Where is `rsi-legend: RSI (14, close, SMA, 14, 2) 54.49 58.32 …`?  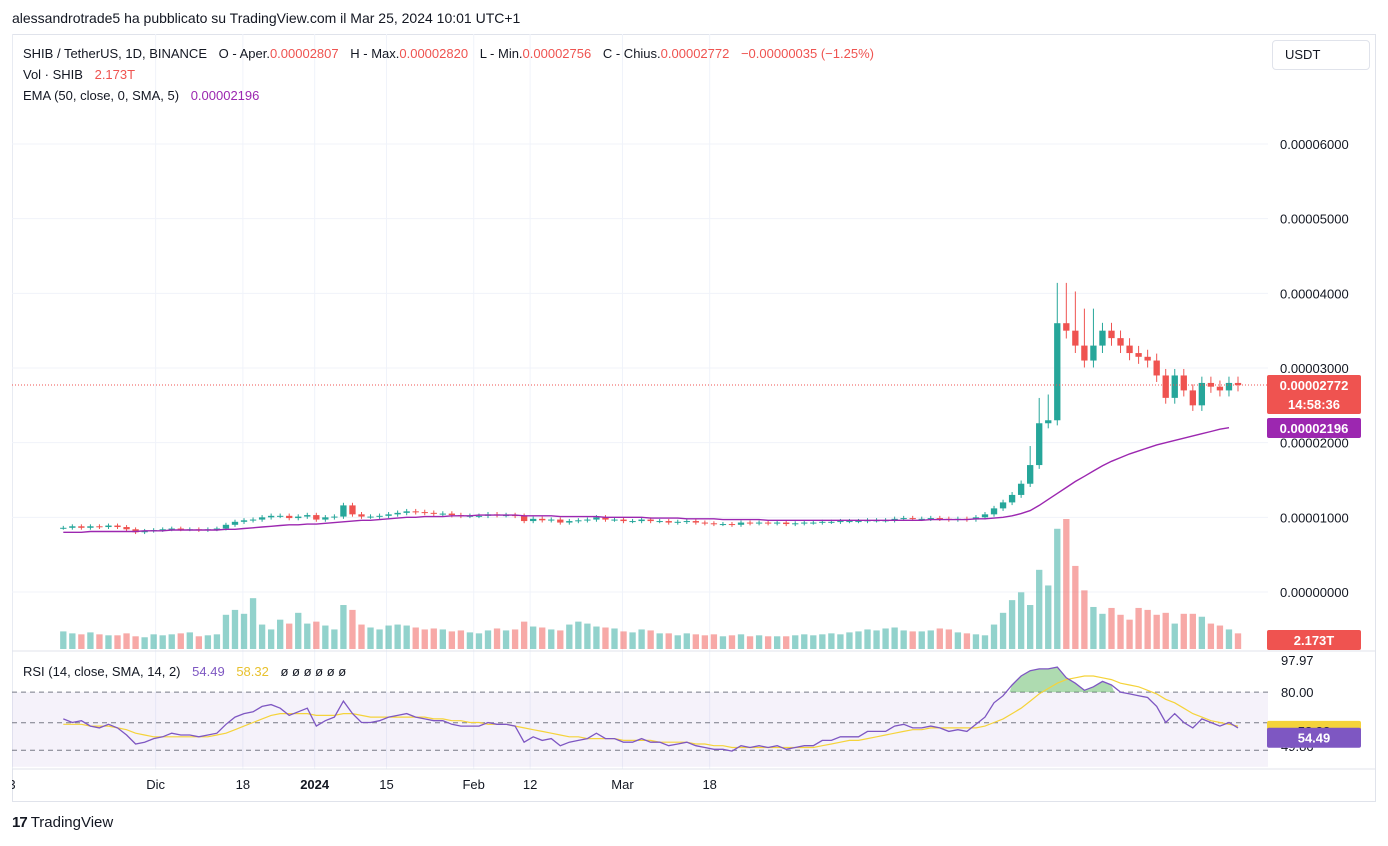
rsi-legend: RSI (14, close, SMA, 14, 2) 54.49 58.32 … is located at coordinates (184, 671).